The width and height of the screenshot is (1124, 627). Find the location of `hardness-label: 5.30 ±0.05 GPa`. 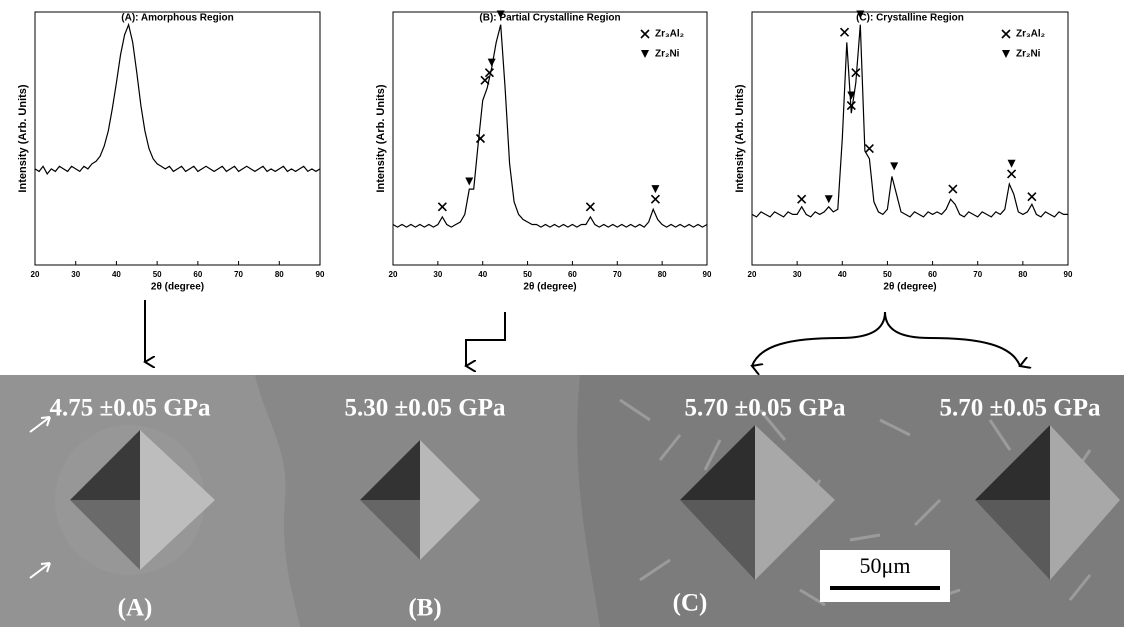

hardness-label: 5.30 ±0.05 GPa is located at coordinates (425, 408).